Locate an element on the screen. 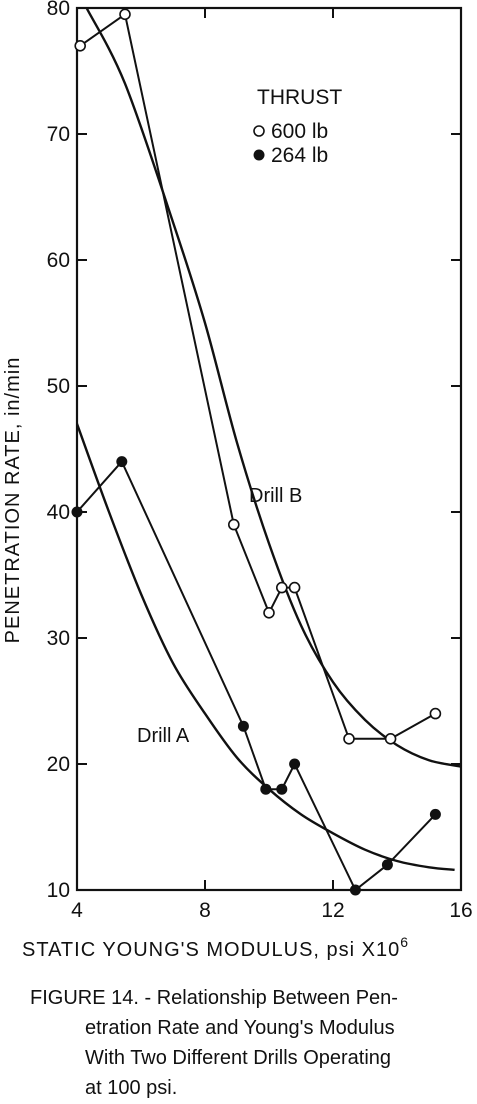 This screenshot has width=477, height=1104. x-axis-title: STATIC YOUNG'S MODULUS, psi X106 is located at coordinates (215, 947).